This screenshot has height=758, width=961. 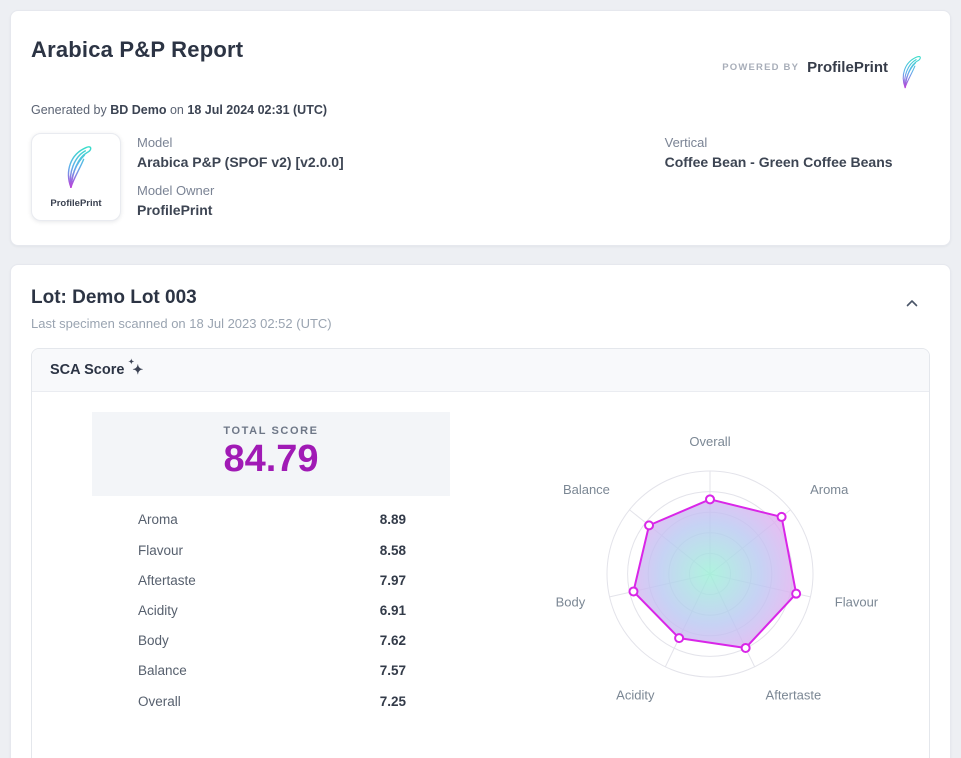 What do you see at coordinates (176, 110) in the screenshot?
I see `generated-on-word: on` at bounding box center [176, 110].